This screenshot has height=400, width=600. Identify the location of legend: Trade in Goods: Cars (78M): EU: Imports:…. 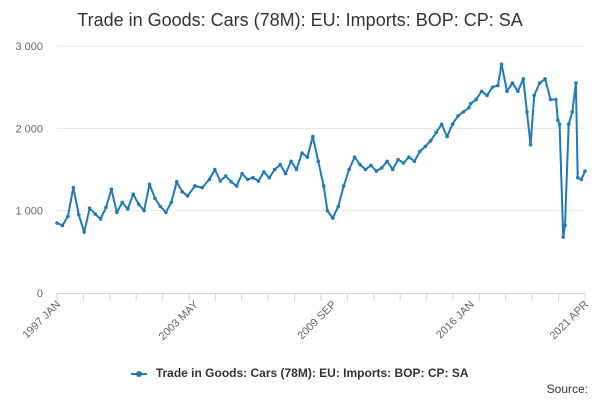
(300, 373).